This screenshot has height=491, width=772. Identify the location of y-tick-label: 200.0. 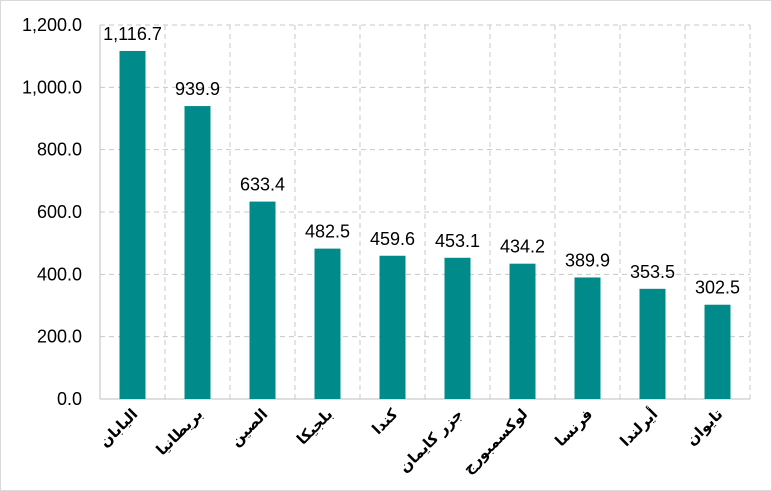
(59, 337).